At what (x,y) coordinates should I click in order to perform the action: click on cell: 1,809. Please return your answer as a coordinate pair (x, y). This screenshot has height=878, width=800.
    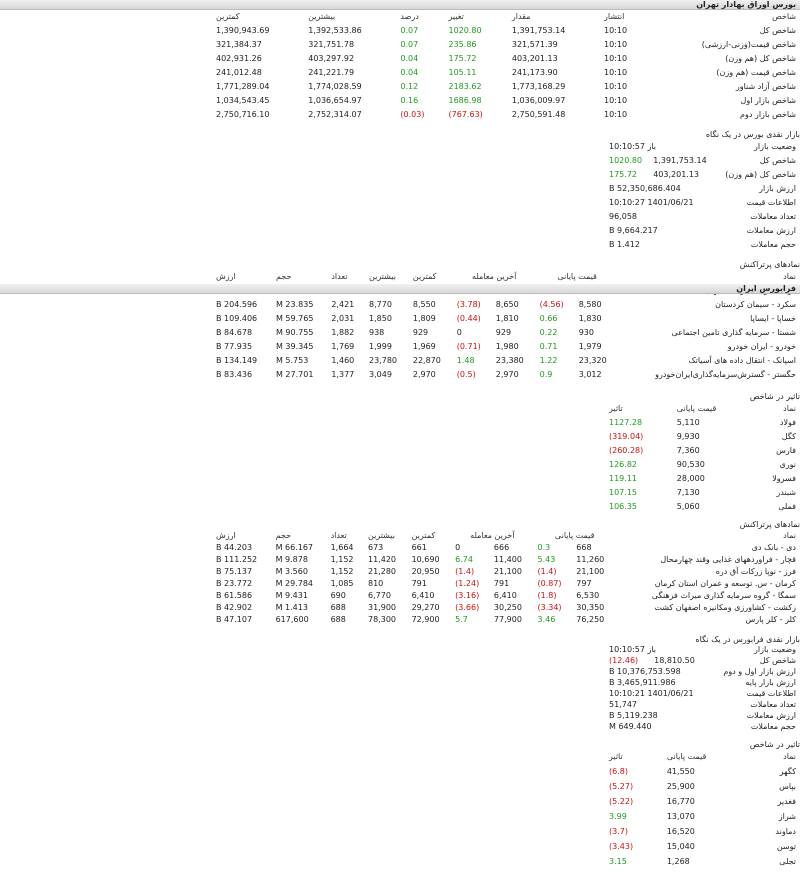
    Looking at the image, I should click on (424, 318).